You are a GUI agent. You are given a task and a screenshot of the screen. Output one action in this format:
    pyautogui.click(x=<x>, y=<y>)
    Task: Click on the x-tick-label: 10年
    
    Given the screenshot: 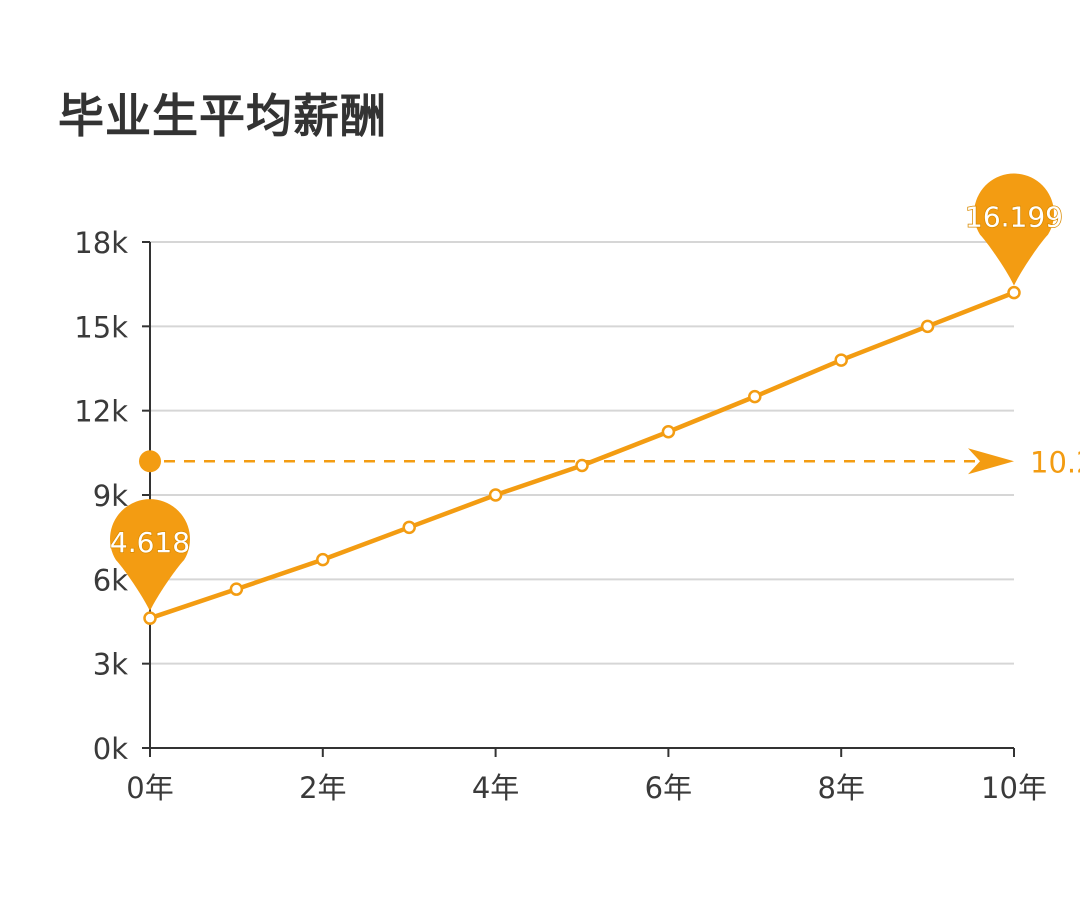 What is the action you would take?
    pyautogui.click(x=1014, y=788)
    